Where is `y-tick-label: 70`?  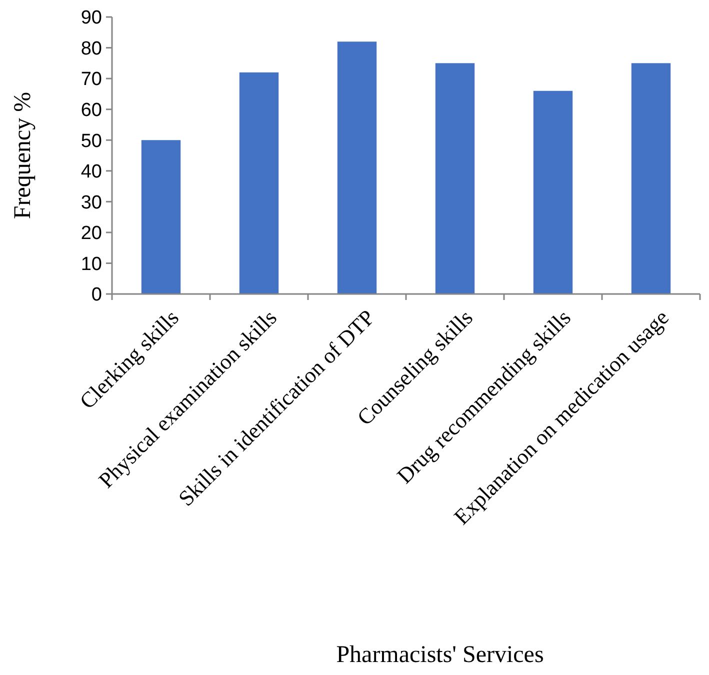
y-tick-label: 70 is located at coordinates (91, 79).